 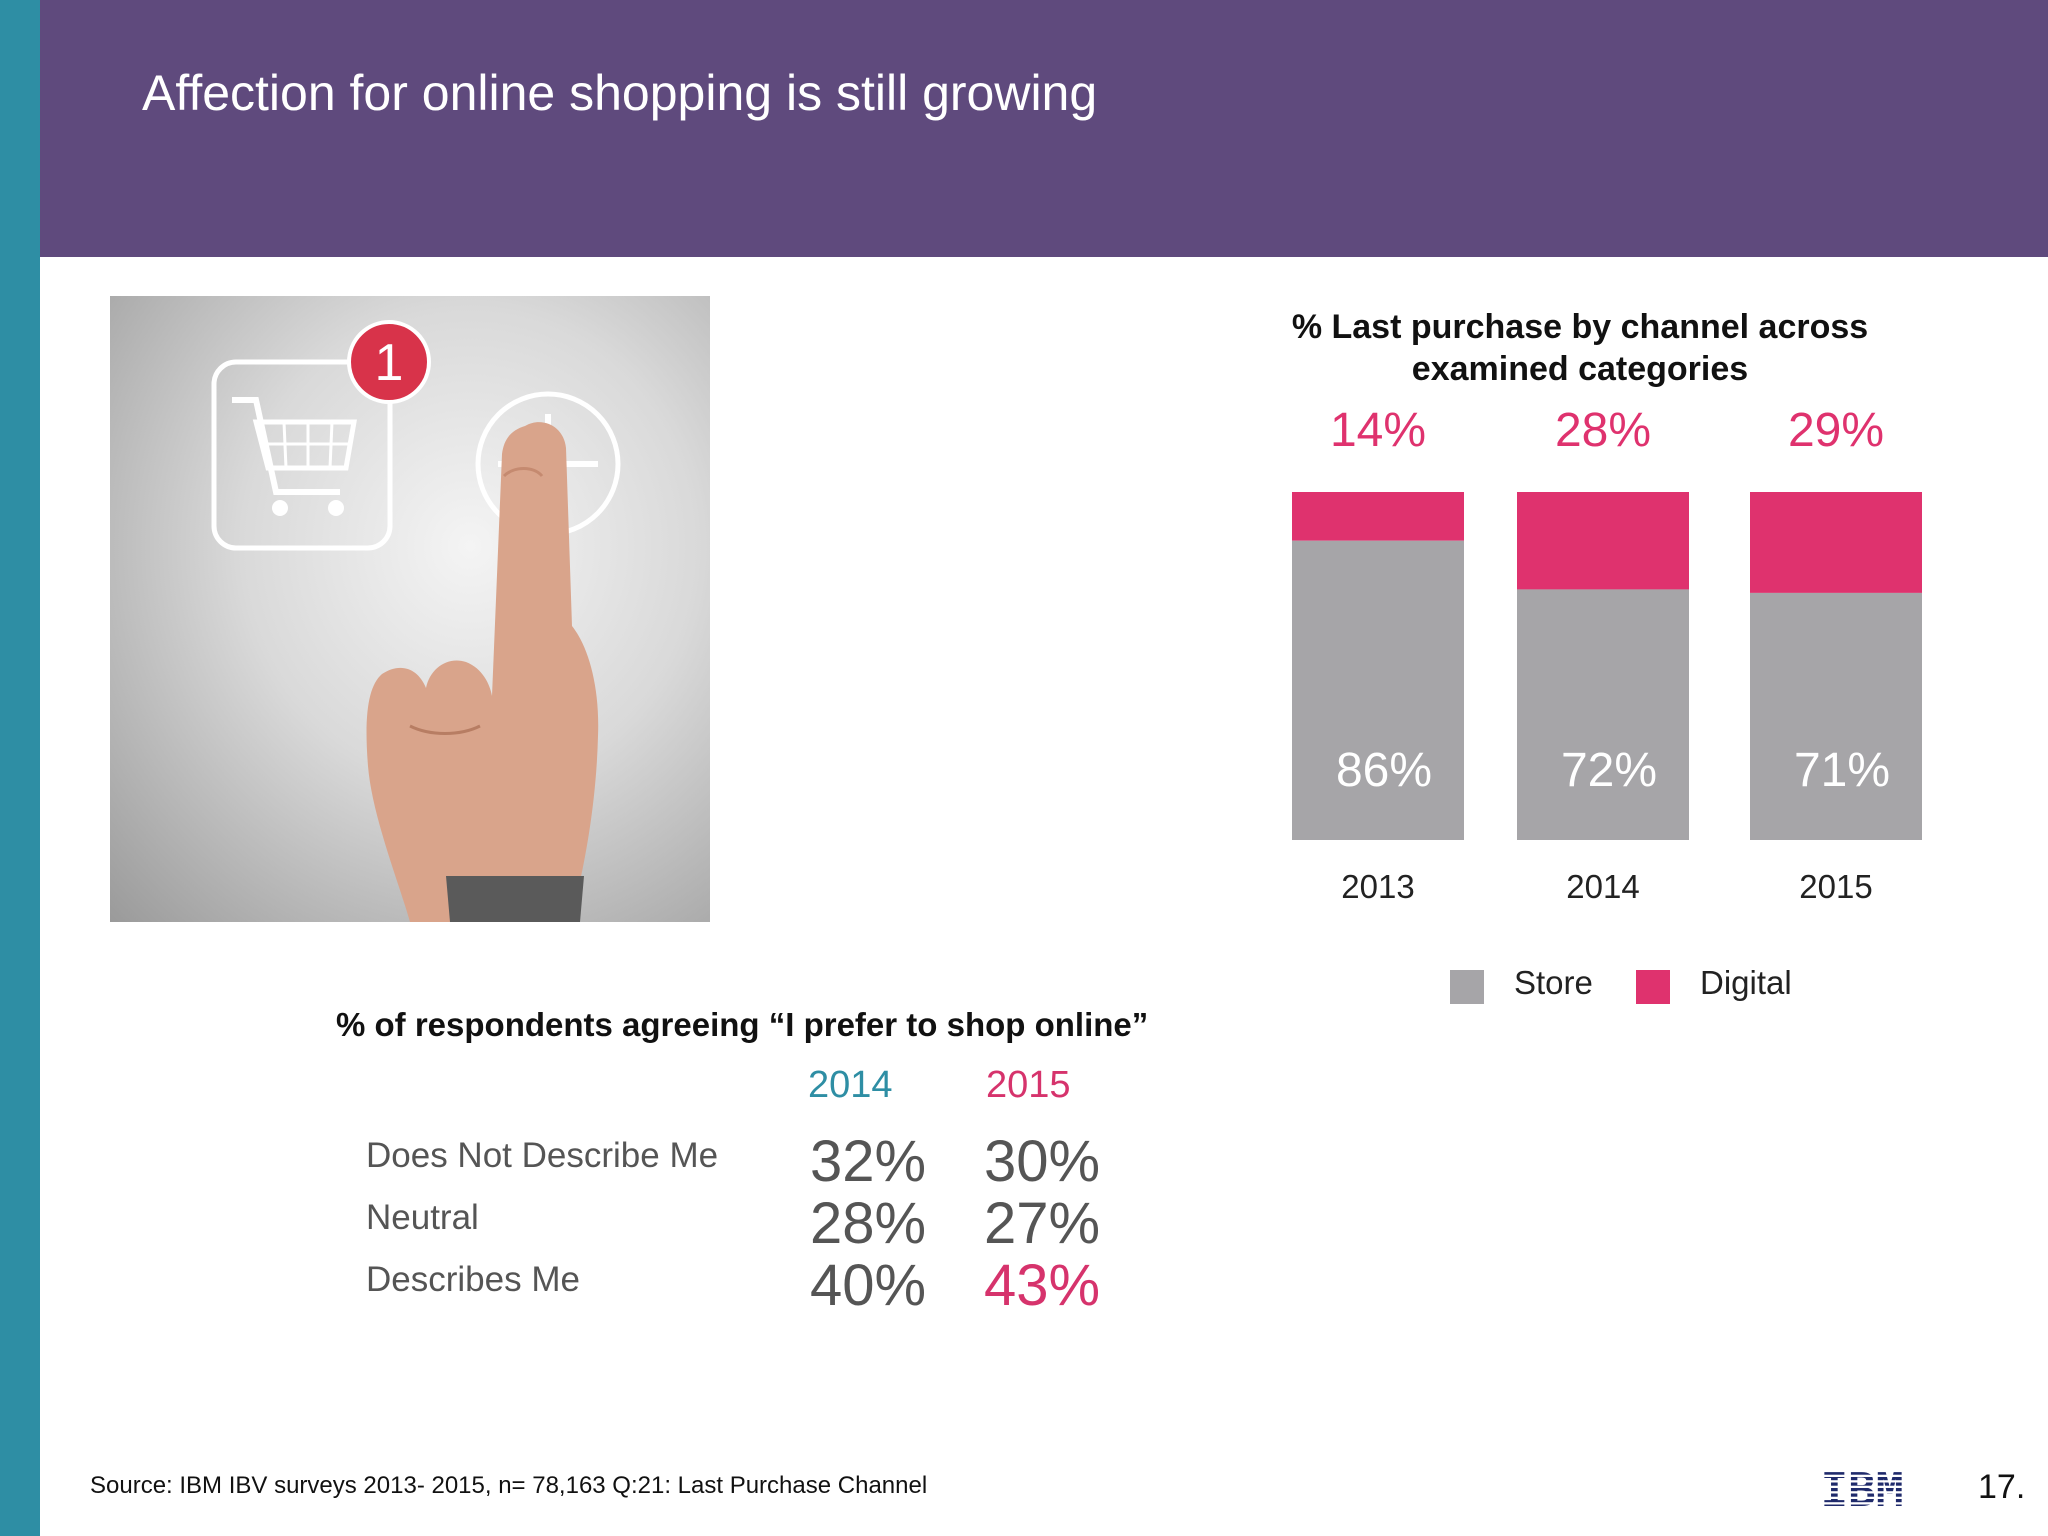 I want to click on survey-value-2015: 43%, so click(x=1042, y=1285).